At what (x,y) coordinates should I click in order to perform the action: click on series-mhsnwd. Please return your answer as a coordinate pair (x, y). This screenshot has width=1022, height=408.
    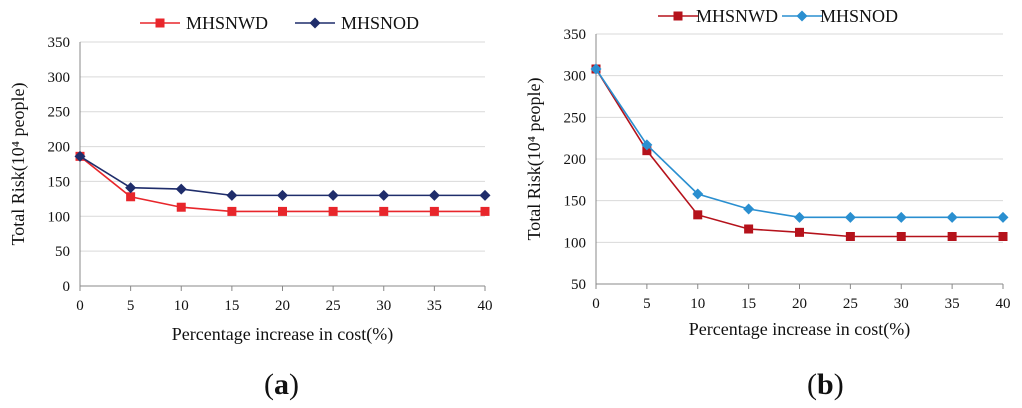
    Looking at the image, I should click on (282, 183).